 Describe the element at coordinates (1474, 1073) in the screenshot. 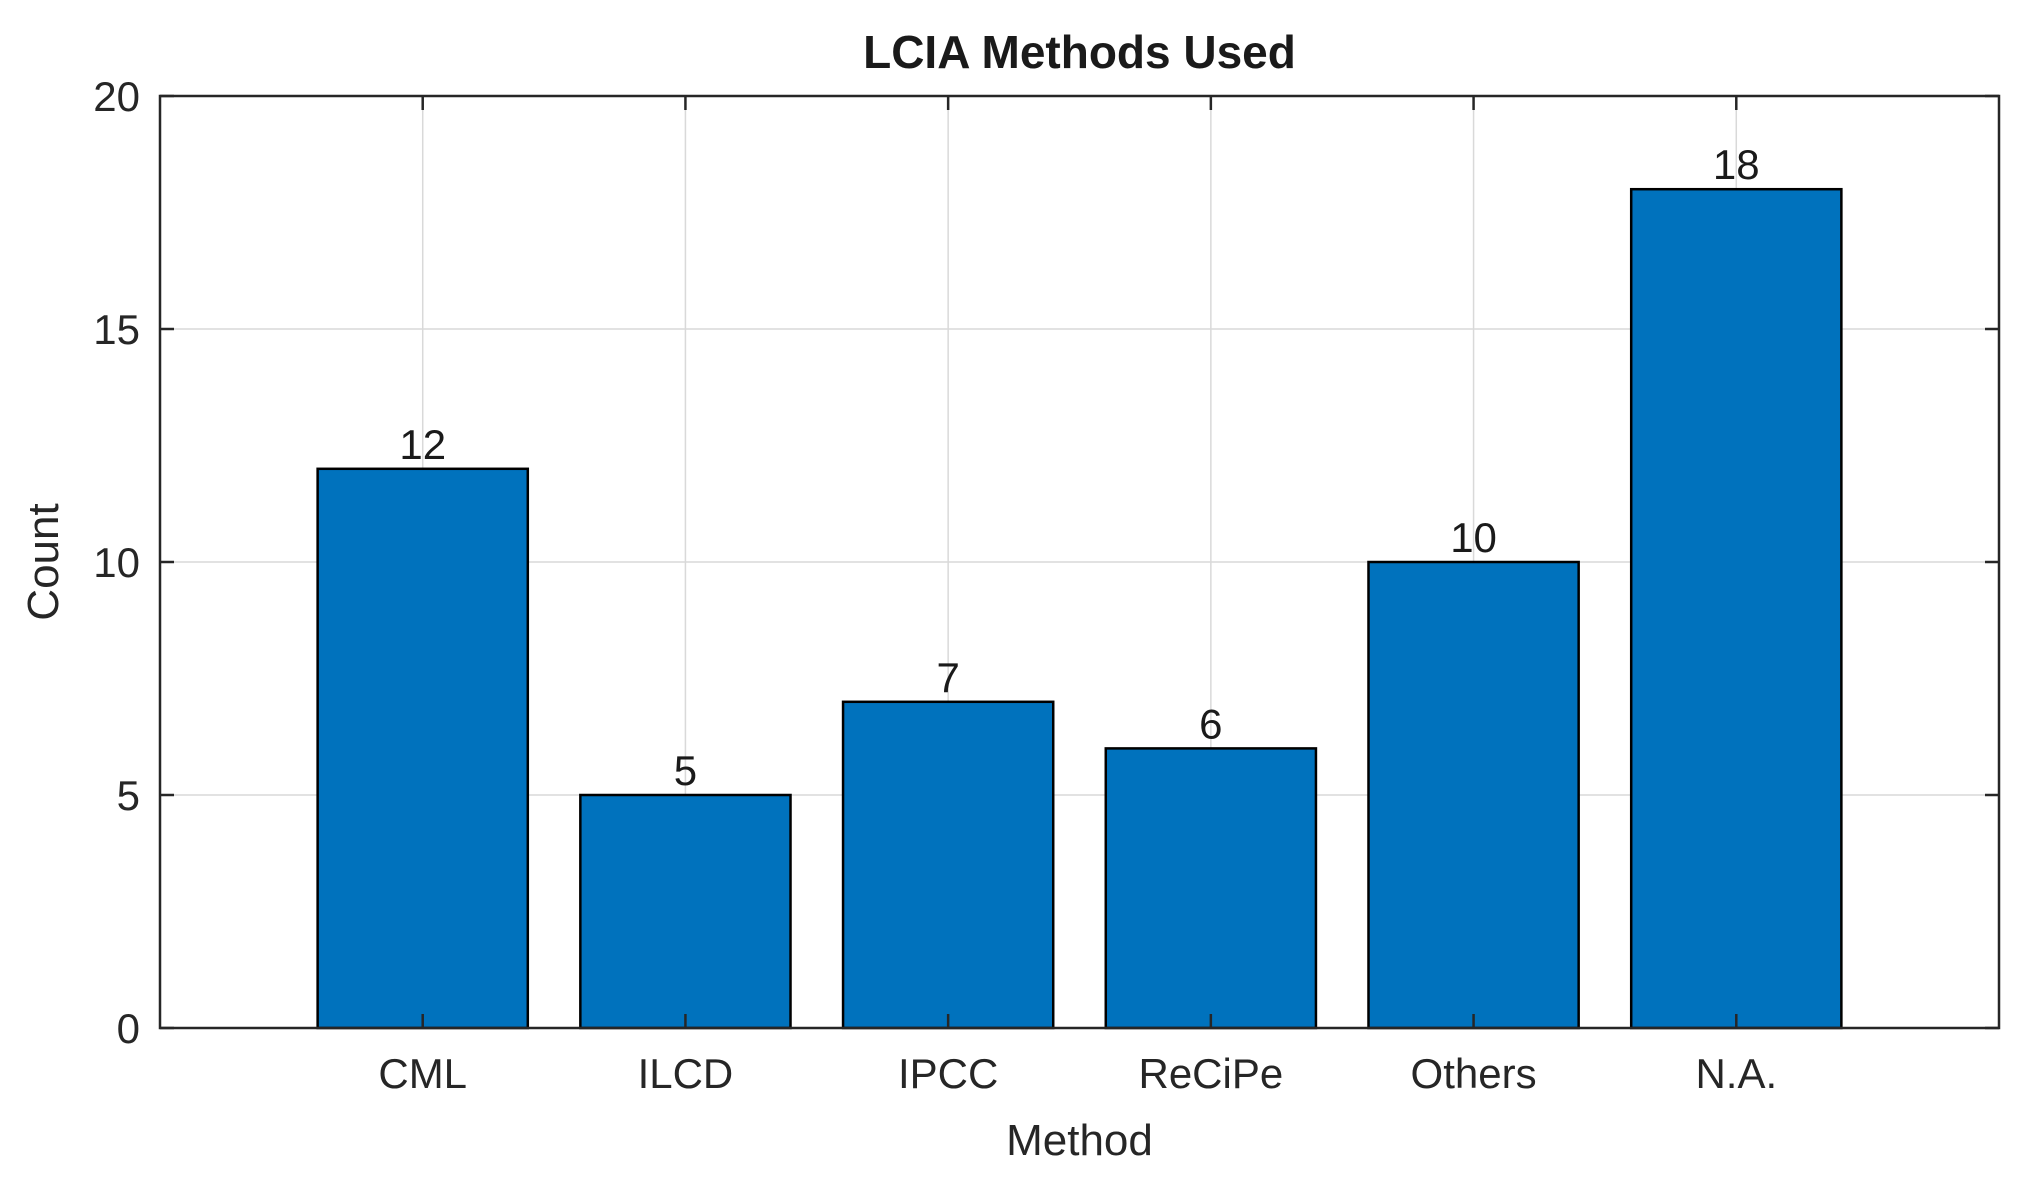

I see `x-tick-label: Others` at that location.